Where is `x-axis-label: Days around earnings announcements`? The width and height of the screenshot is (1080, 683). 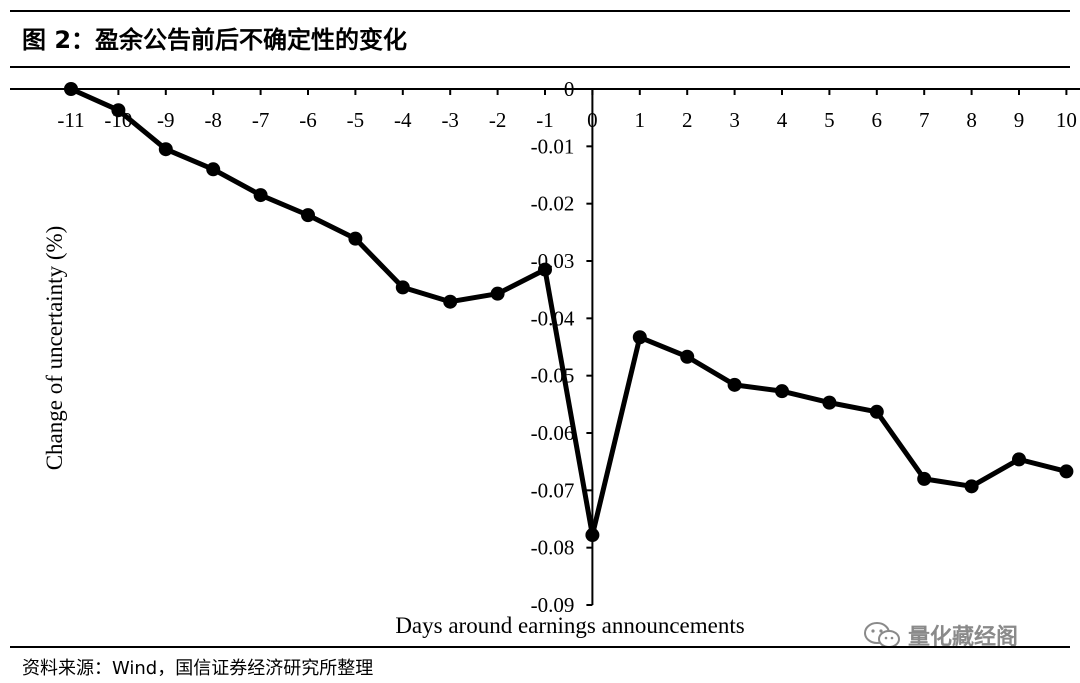 x-axis-label: Days around earnings announcements is located at coordinates (569, 625).